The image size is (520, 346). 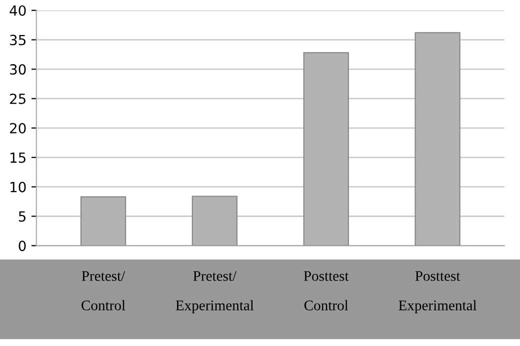 I want to click on y-tick-label: 15, so click(x=18, y=157).